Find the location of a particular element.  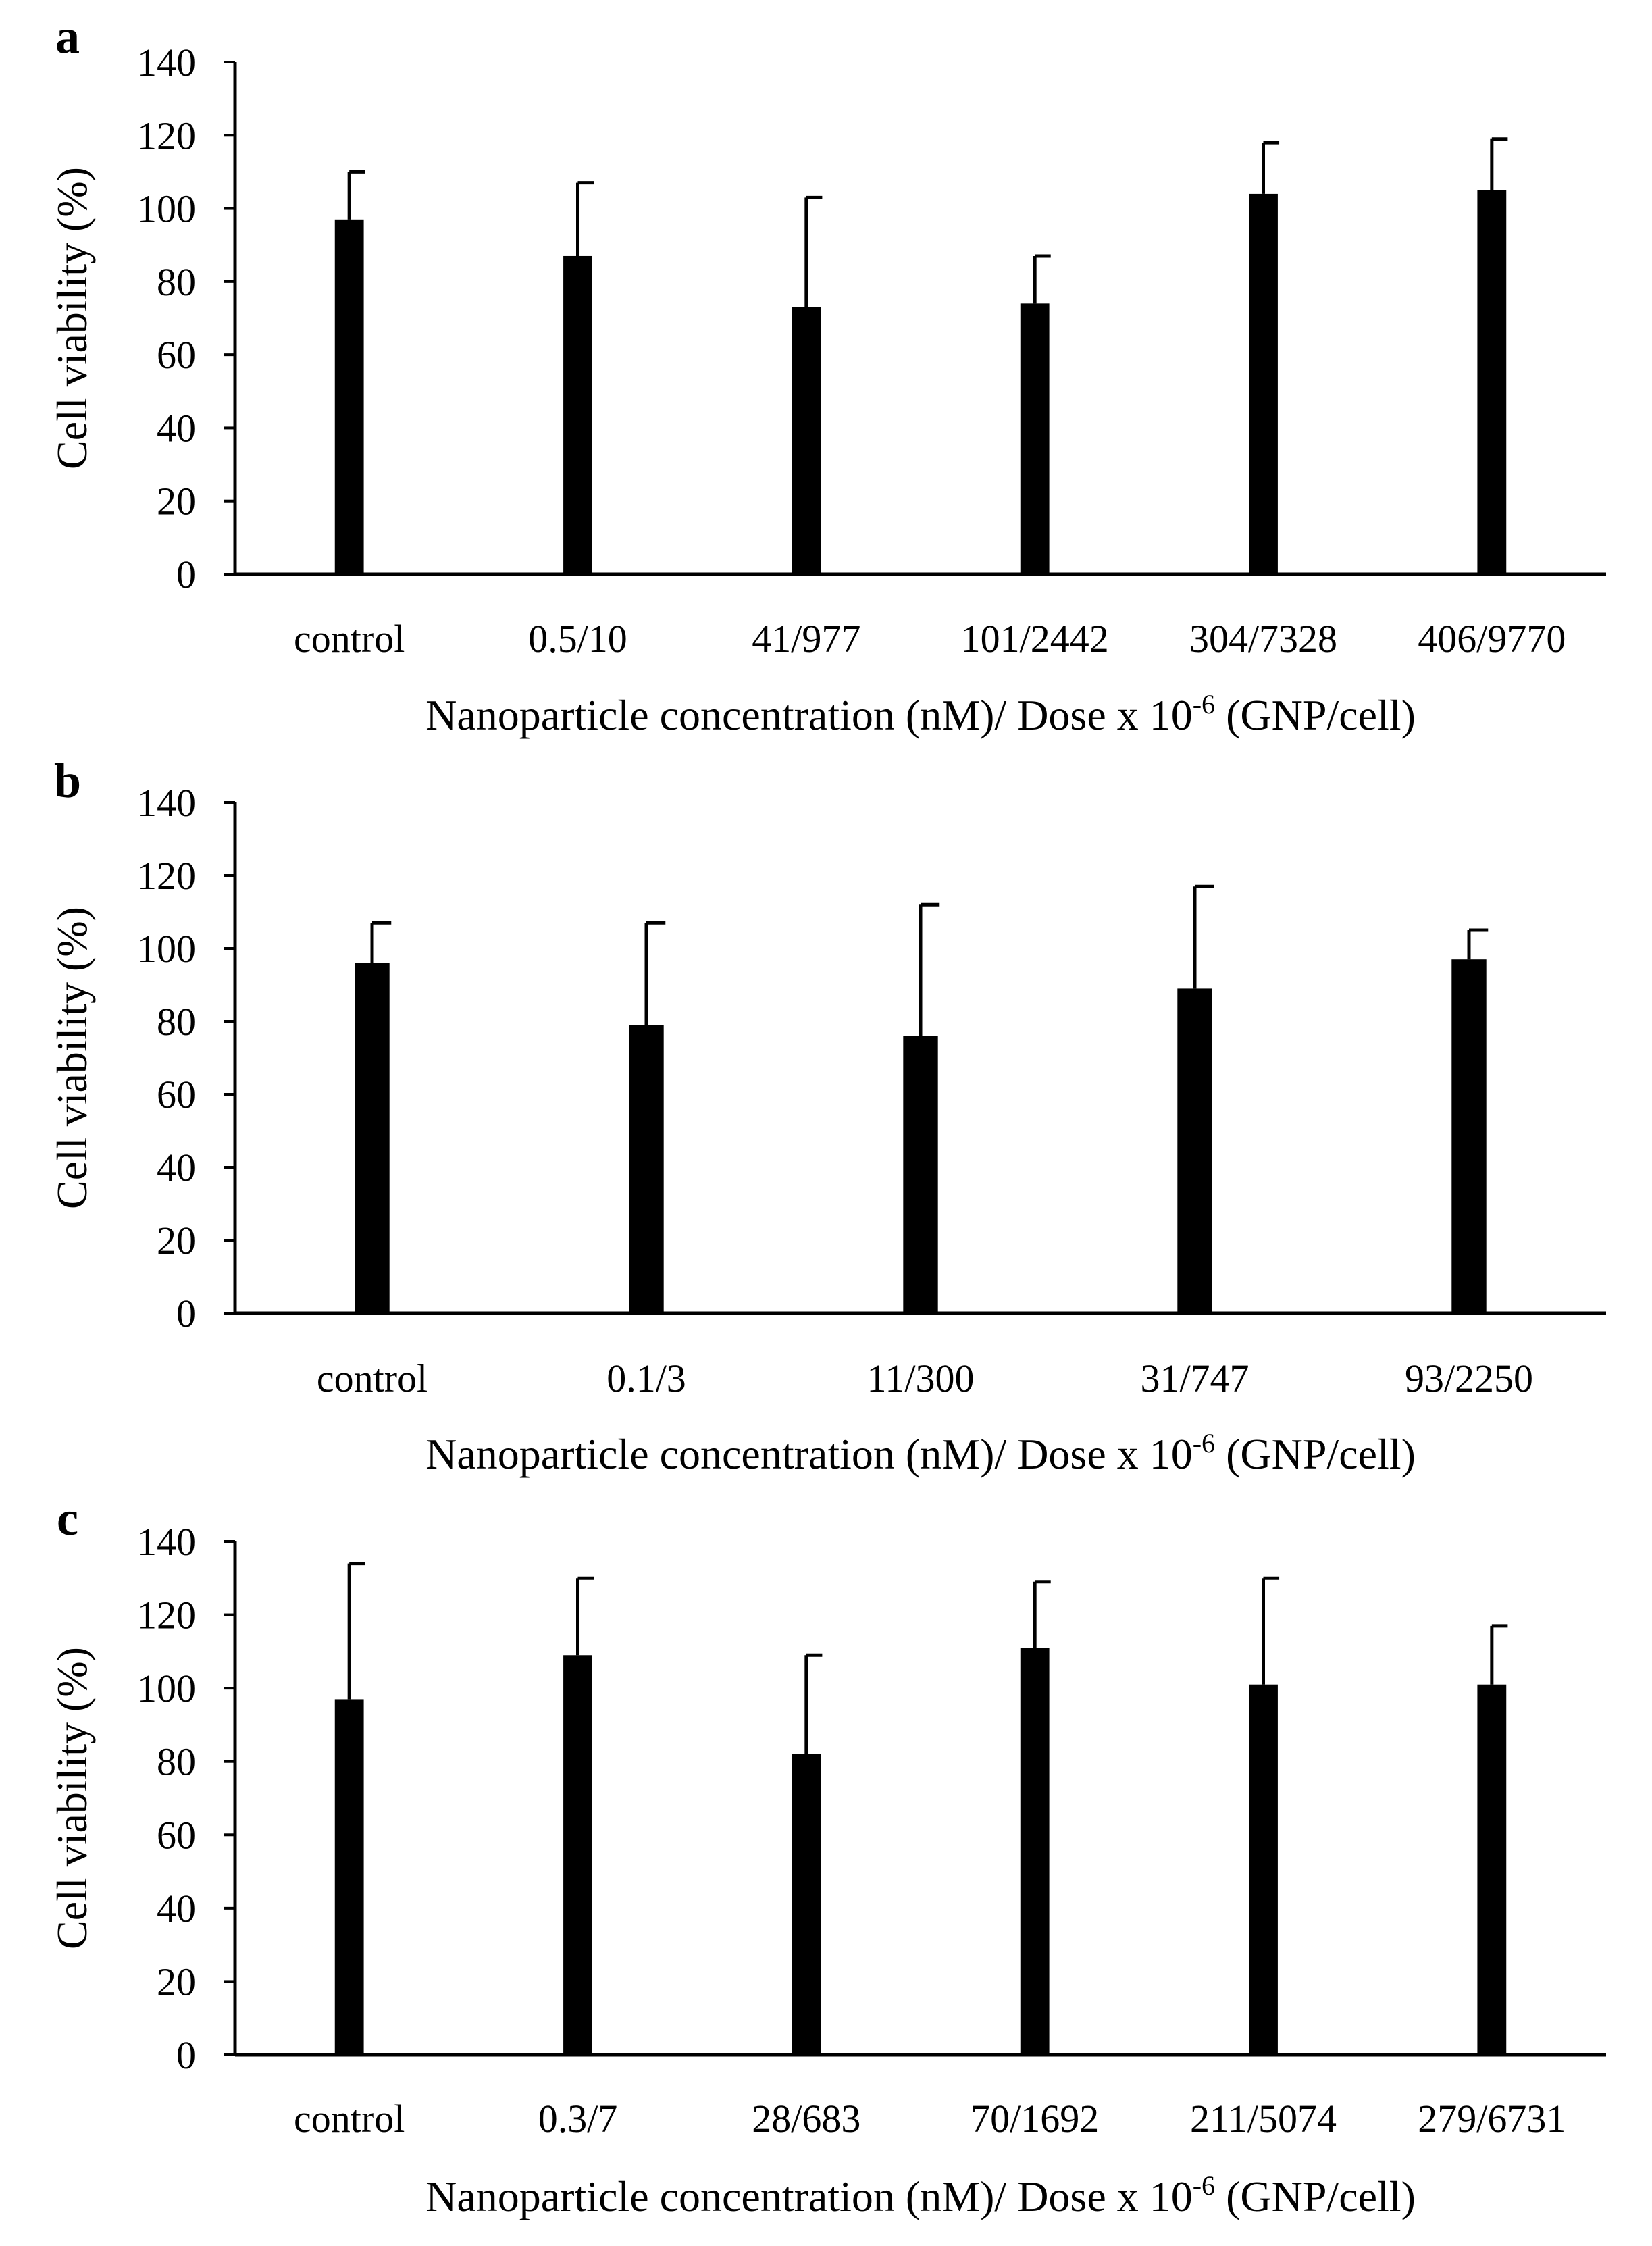

panel-c-x-tick-label: 279/6731 is located at coordinates (1492, 2119).